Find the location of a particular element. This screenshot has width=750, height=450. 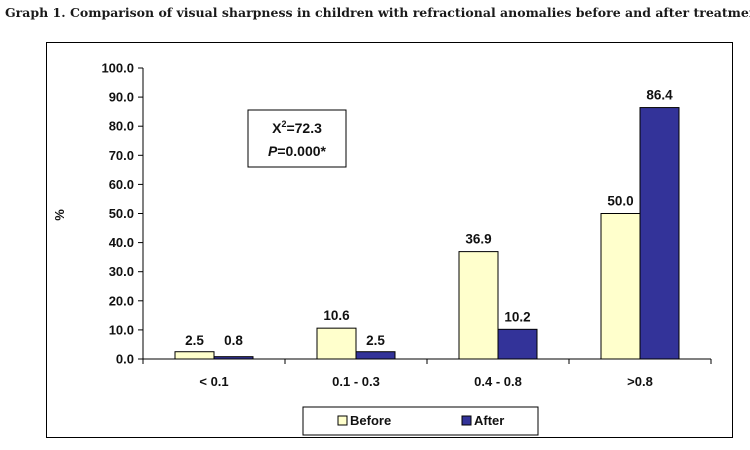

p-value: =0.000* is located at coordinates (301, 151).